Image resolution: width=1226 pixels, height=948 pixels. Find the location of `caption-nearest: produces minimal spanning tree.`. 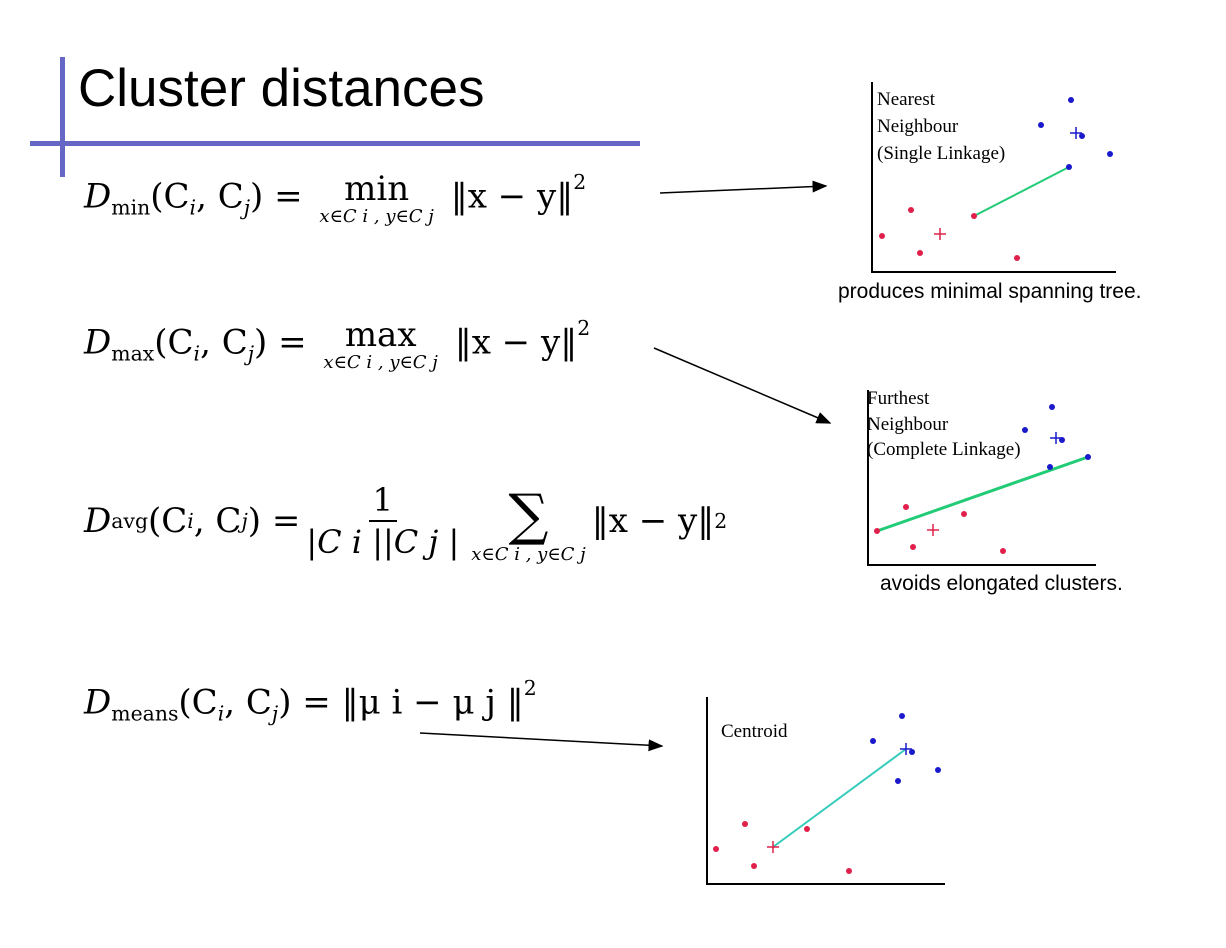

caption-nearest: produces minimal spanning tree. is located at coordinates (990, 291).